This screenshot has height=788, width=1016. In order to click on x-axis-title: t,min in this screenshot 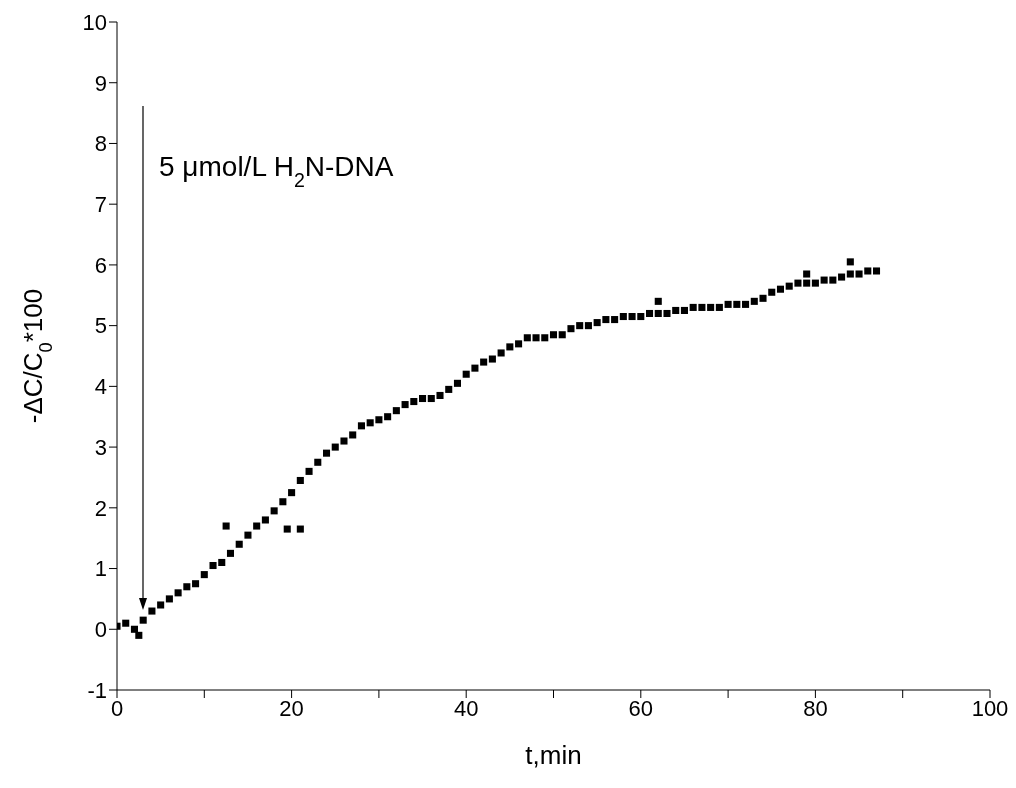, I will do `click(553, 755)`.